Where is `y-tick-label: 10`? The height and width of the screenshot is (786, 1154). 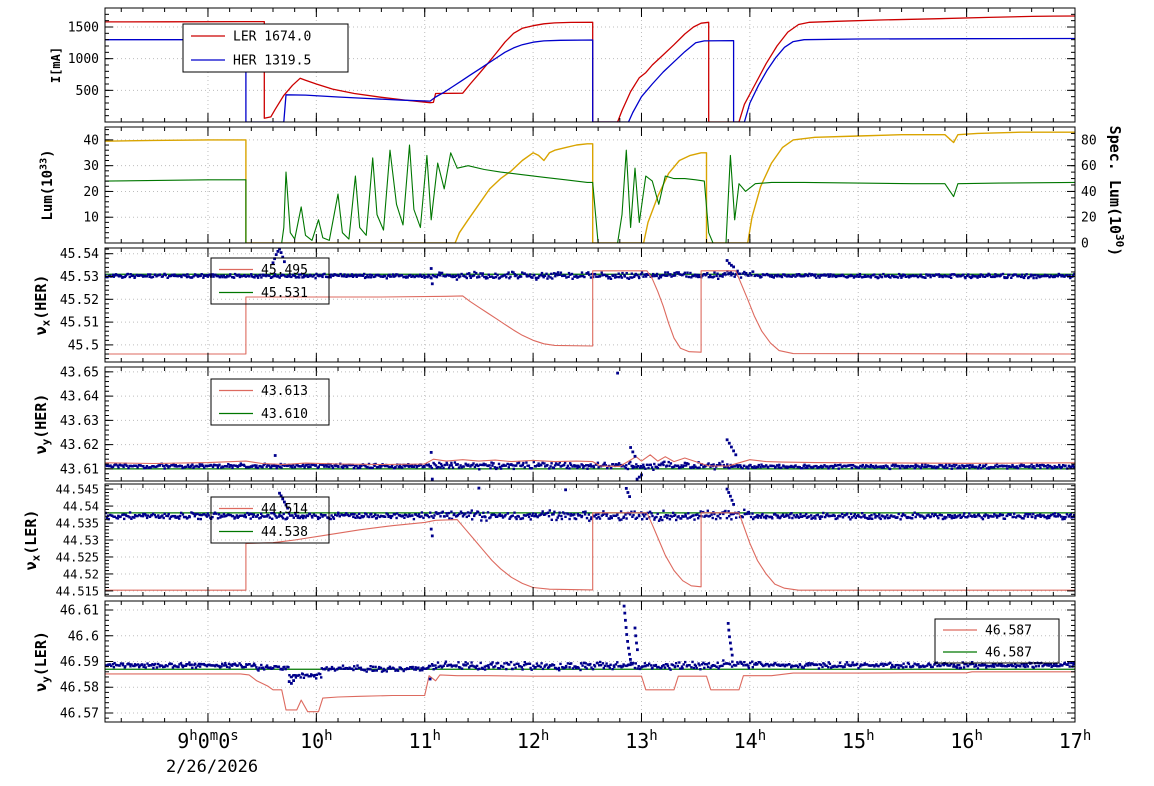
y-tick-label: 10 is located at coordinates (91, 218).